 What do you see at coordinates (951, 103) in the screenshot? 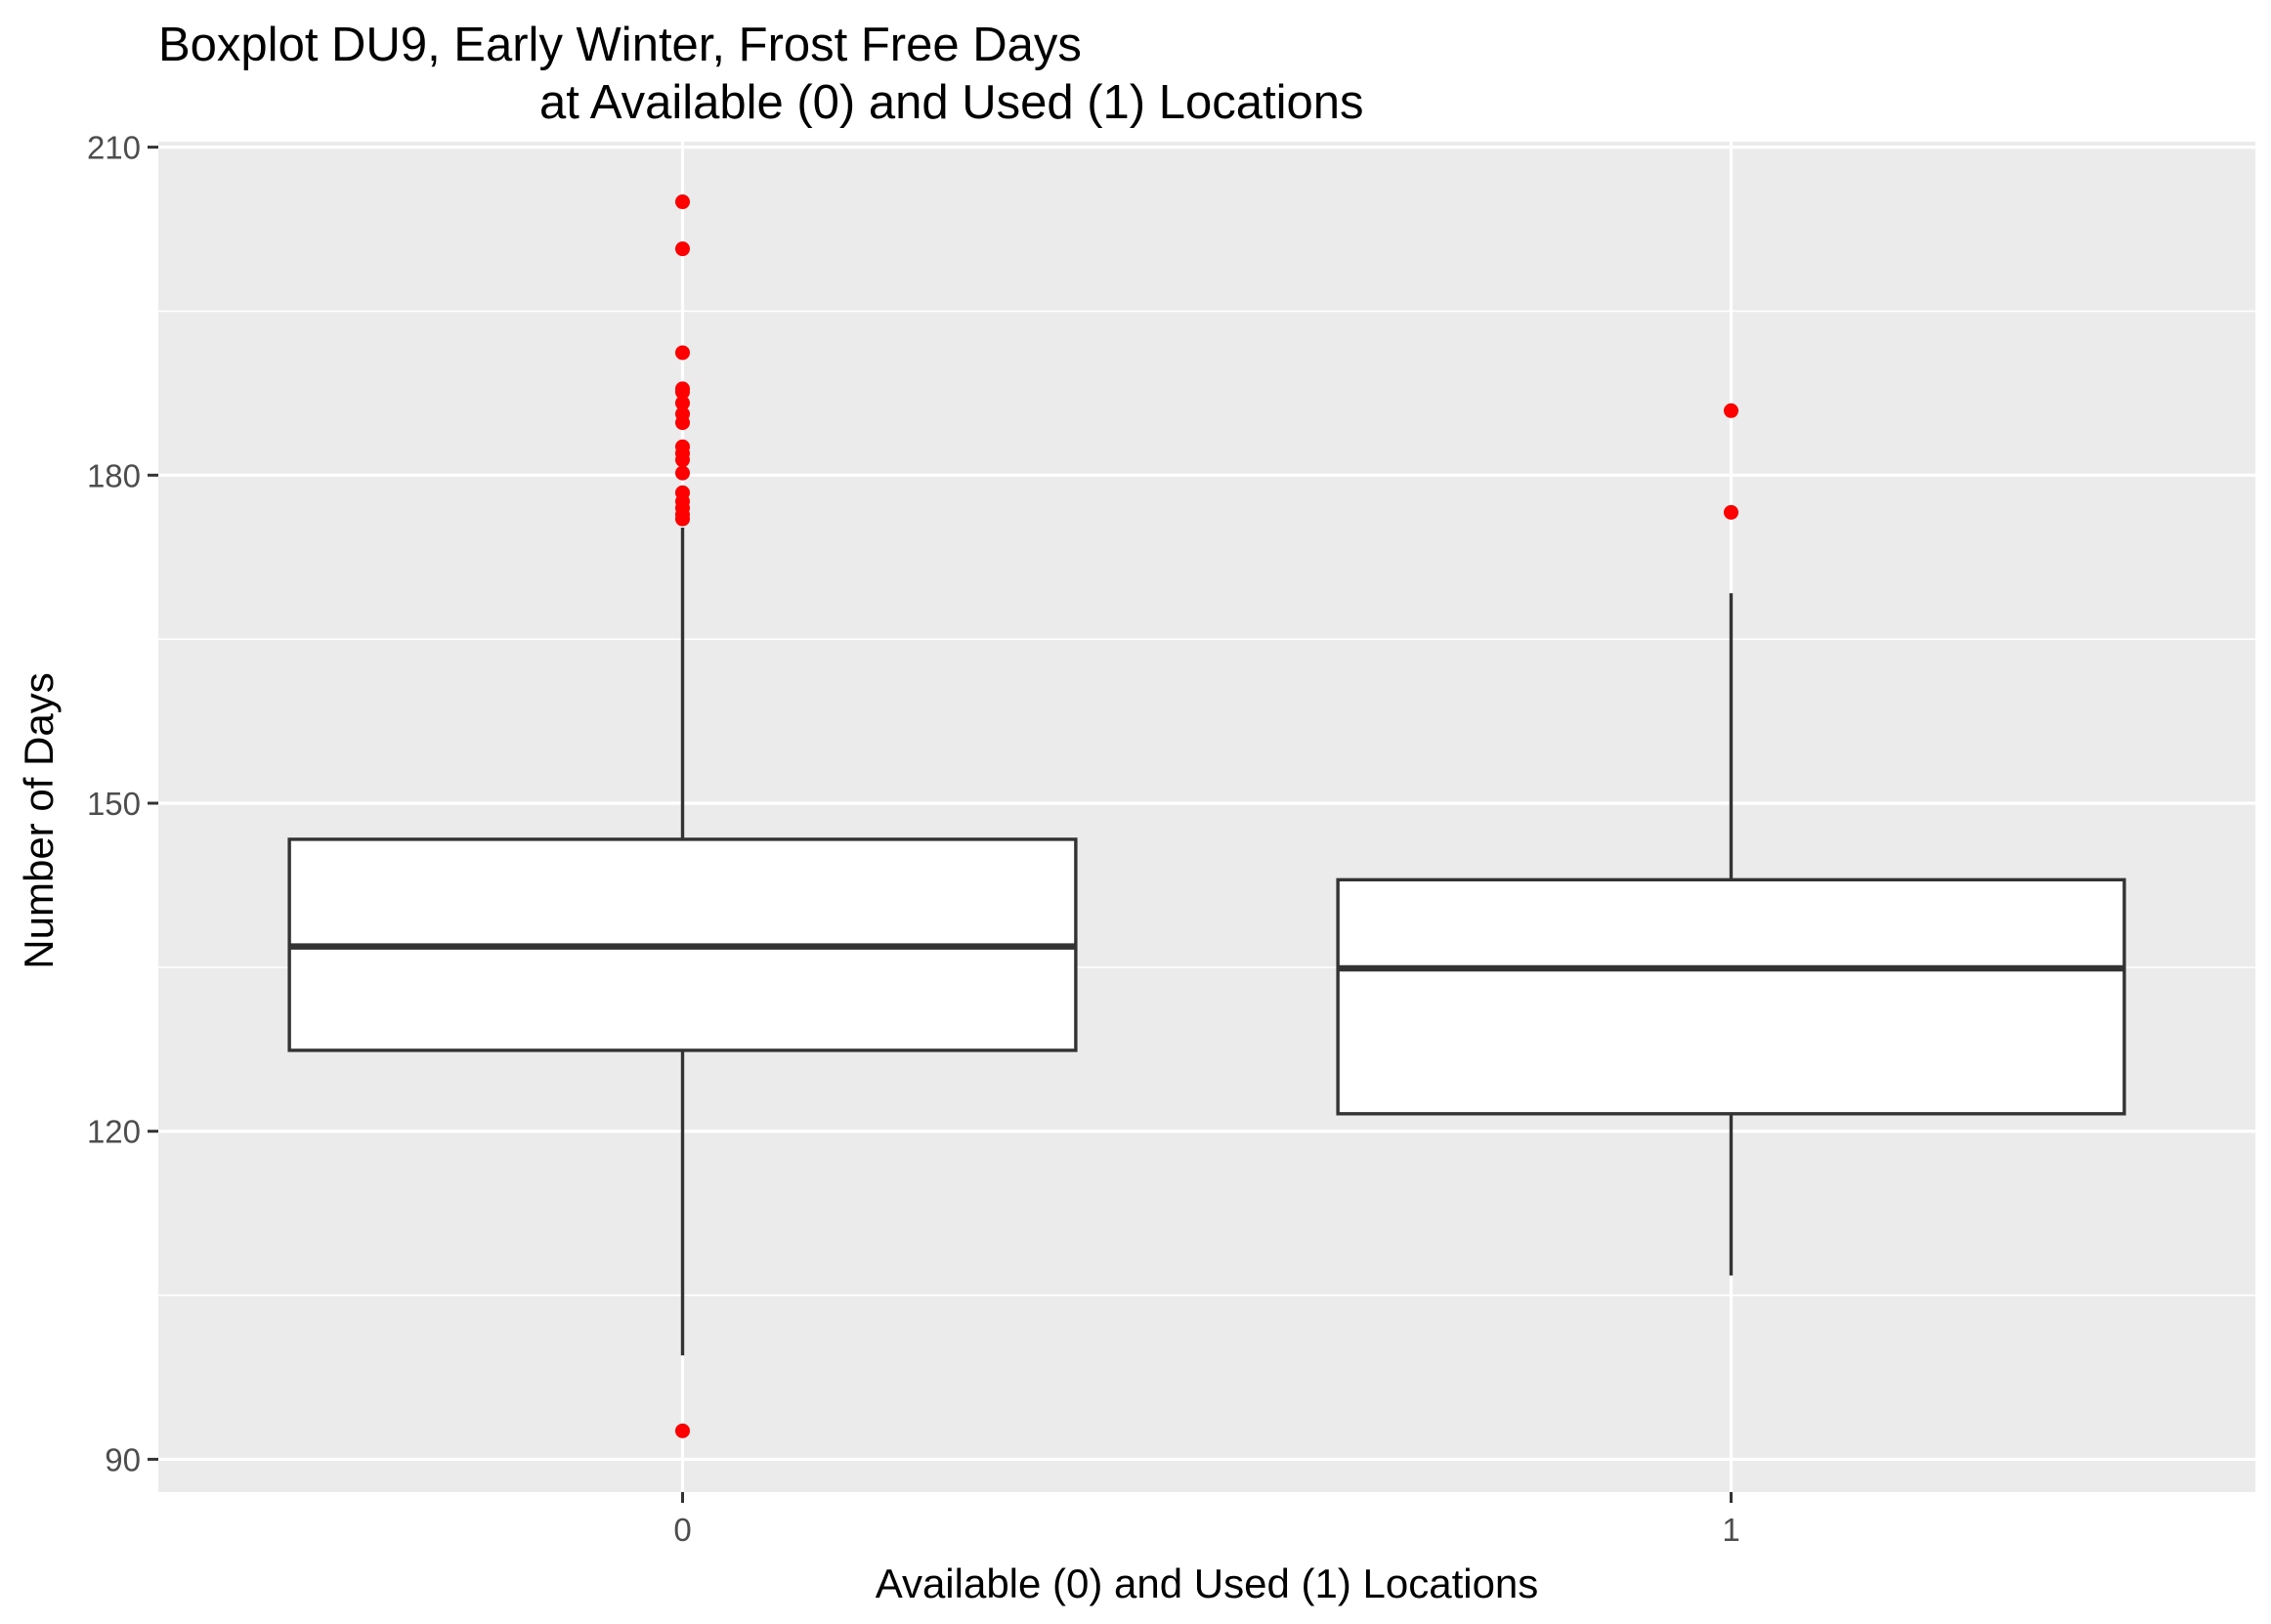
I see `chart-title-line2: at Available (0) and Used (1) Locations` at bounding box center [951, 103].